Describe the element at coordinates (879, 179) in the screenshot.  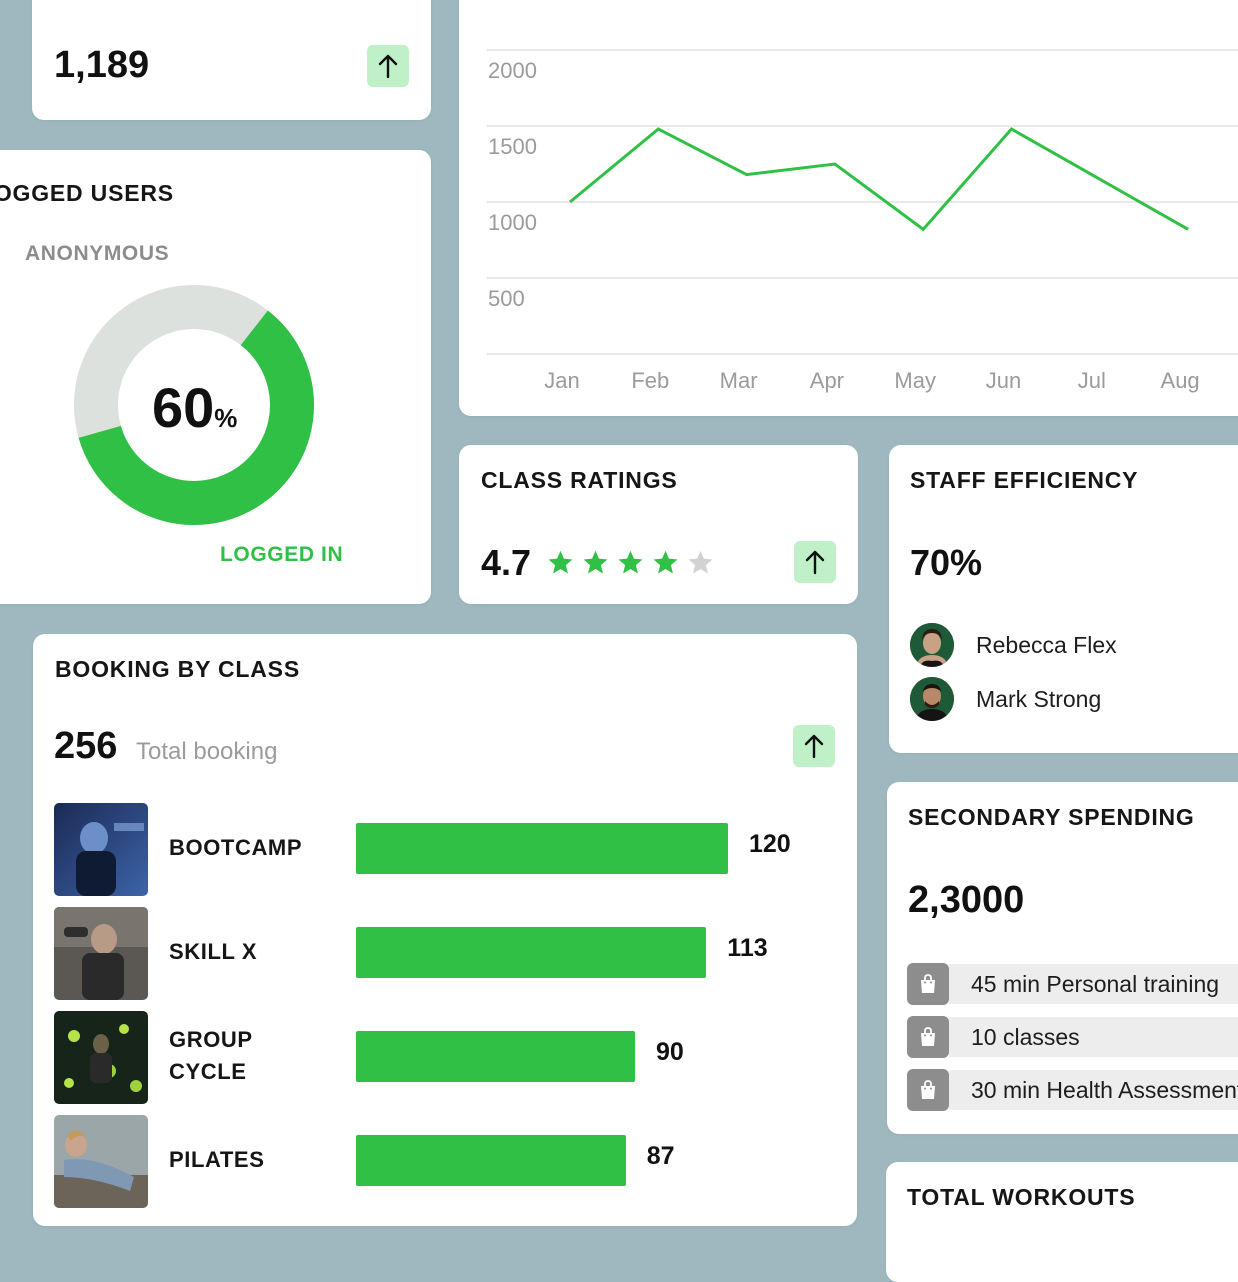
I see `series-line` at that location.